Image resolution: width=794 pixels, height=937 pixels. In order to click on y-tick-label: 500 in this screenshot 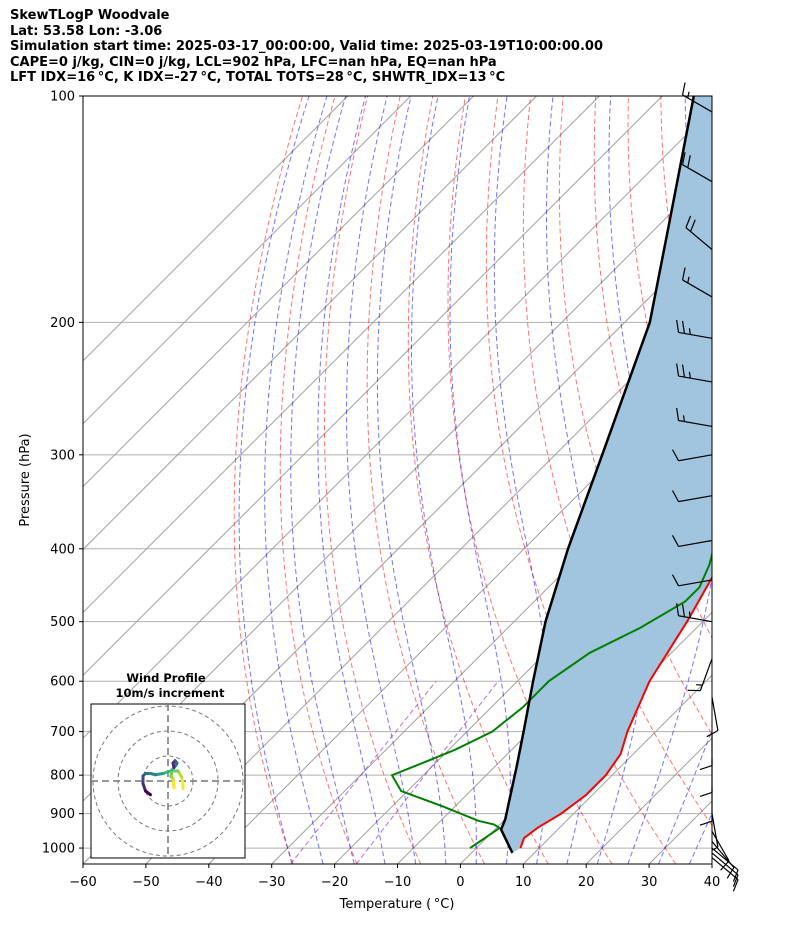, I will do `click(62, 622)`.